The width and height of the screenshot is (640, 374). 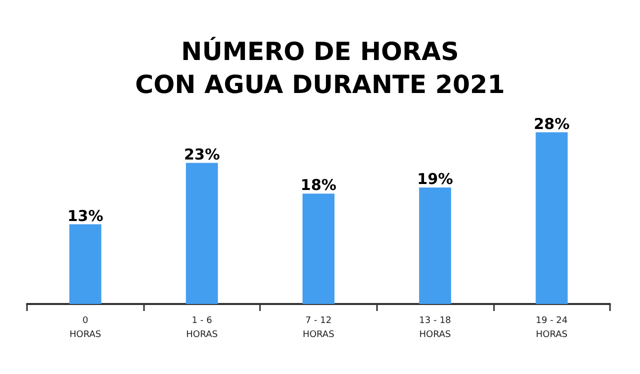 I want to click on x-tick-label: 0 HORAS, so click(x=85, y=328).